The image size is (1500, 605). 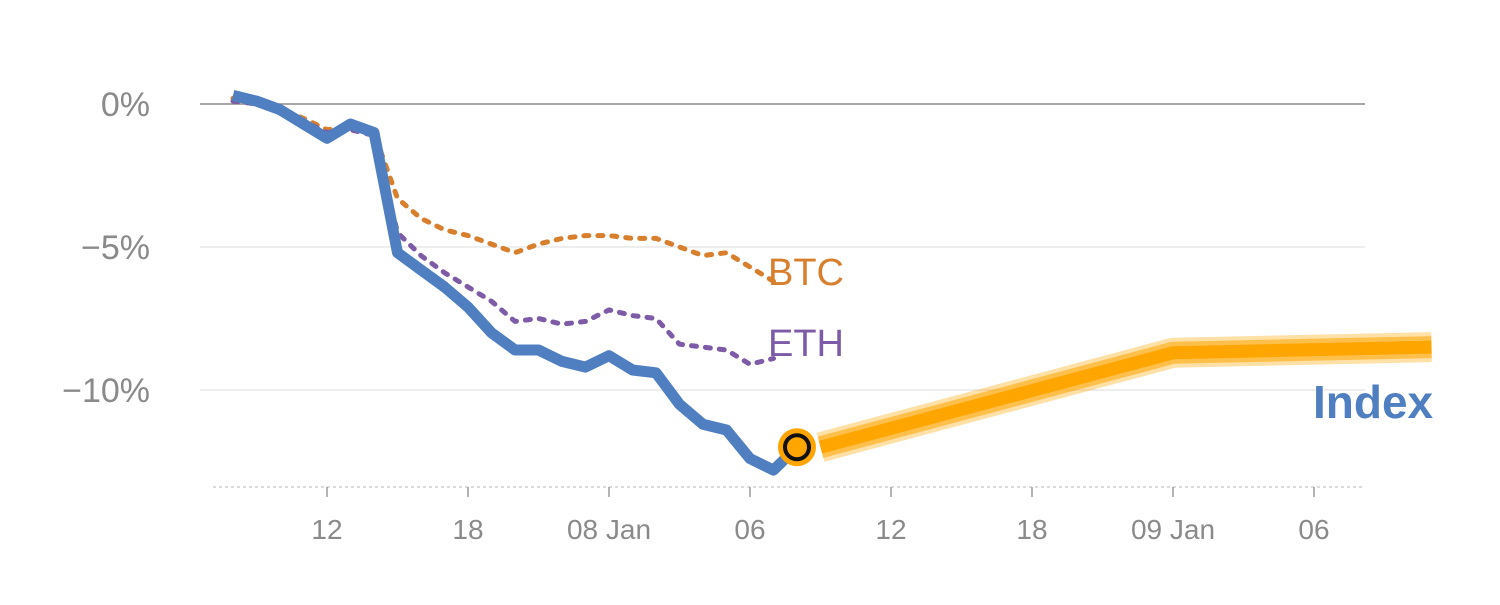 What do you see at coordinates (1373, 402) in the screenshot?
I see `index-series-label: Index` at bounding box center [1373, 402].